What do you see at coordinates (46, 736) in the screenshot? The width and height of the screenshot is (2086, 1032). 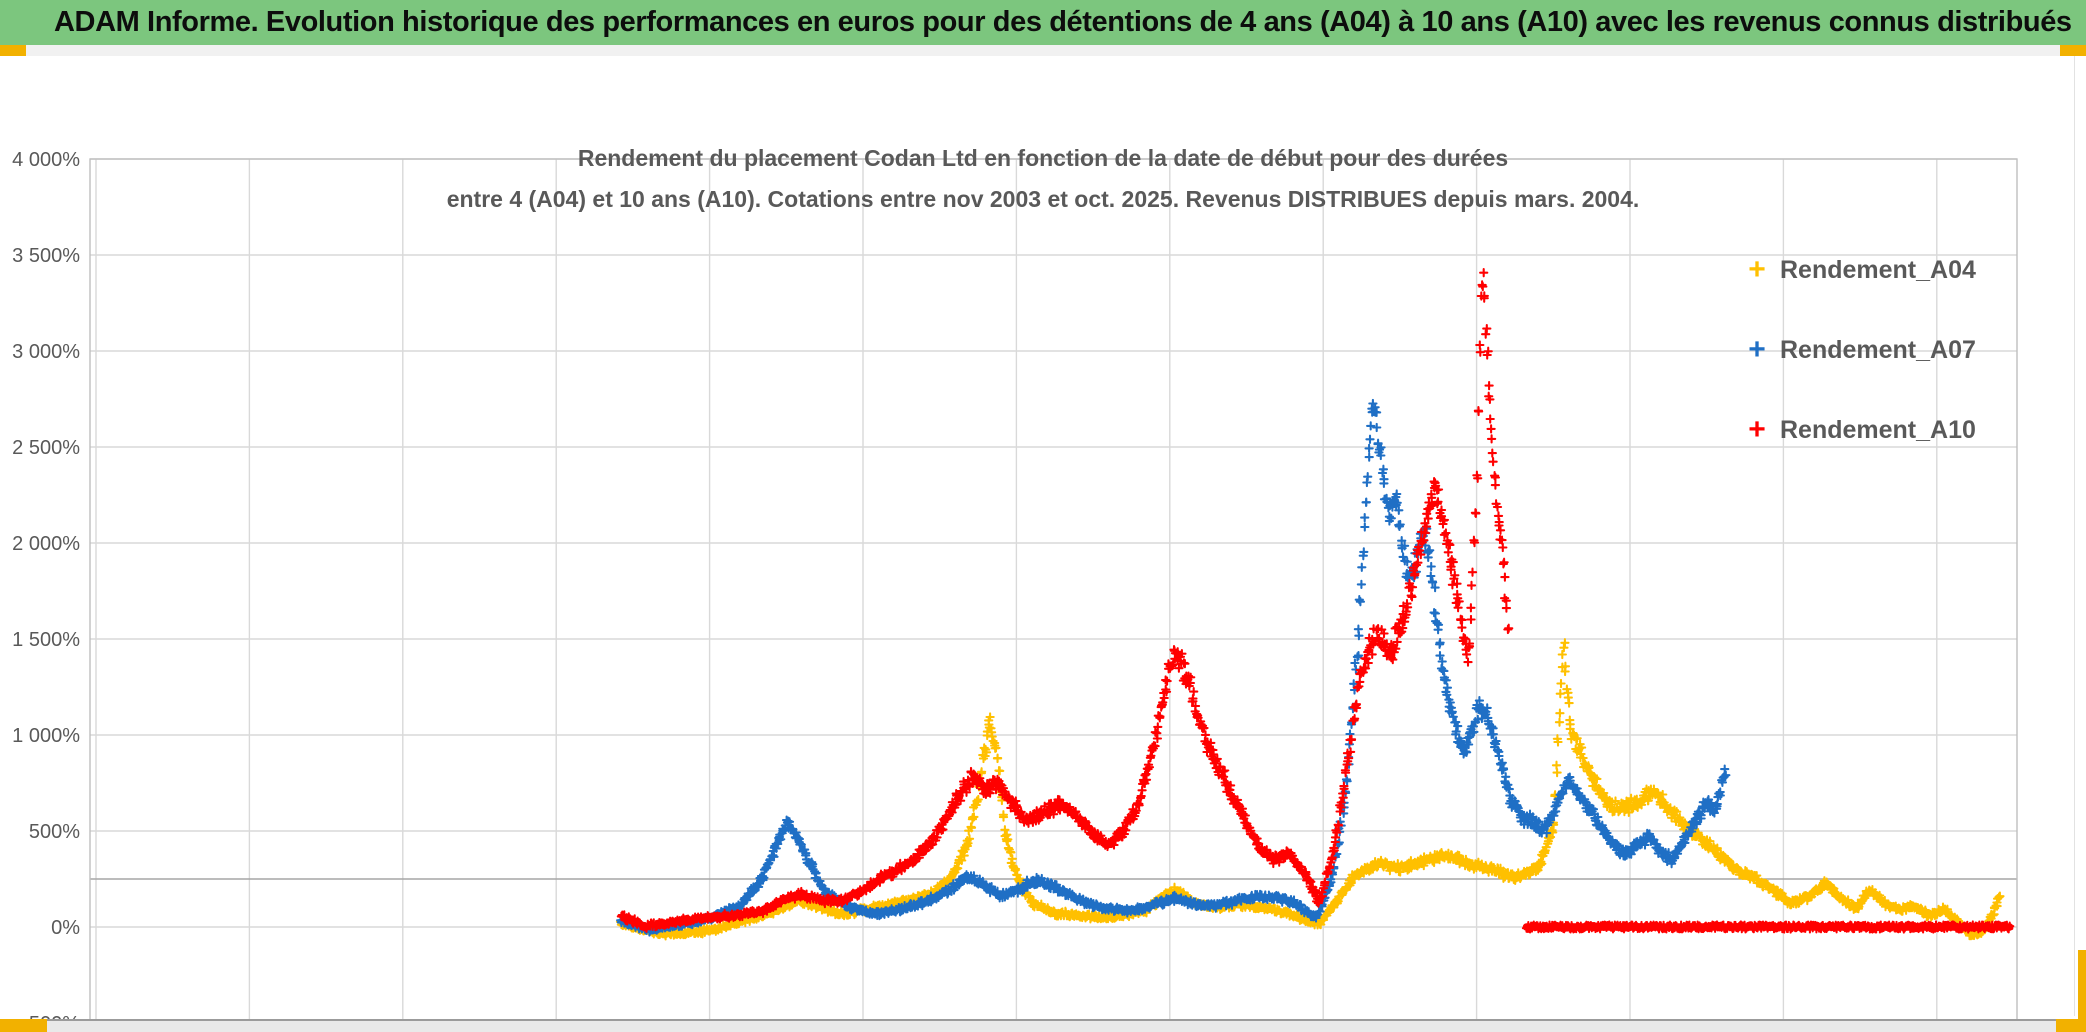 I see `y-tick-label: 1 000%` at bounding box center [46, 736].